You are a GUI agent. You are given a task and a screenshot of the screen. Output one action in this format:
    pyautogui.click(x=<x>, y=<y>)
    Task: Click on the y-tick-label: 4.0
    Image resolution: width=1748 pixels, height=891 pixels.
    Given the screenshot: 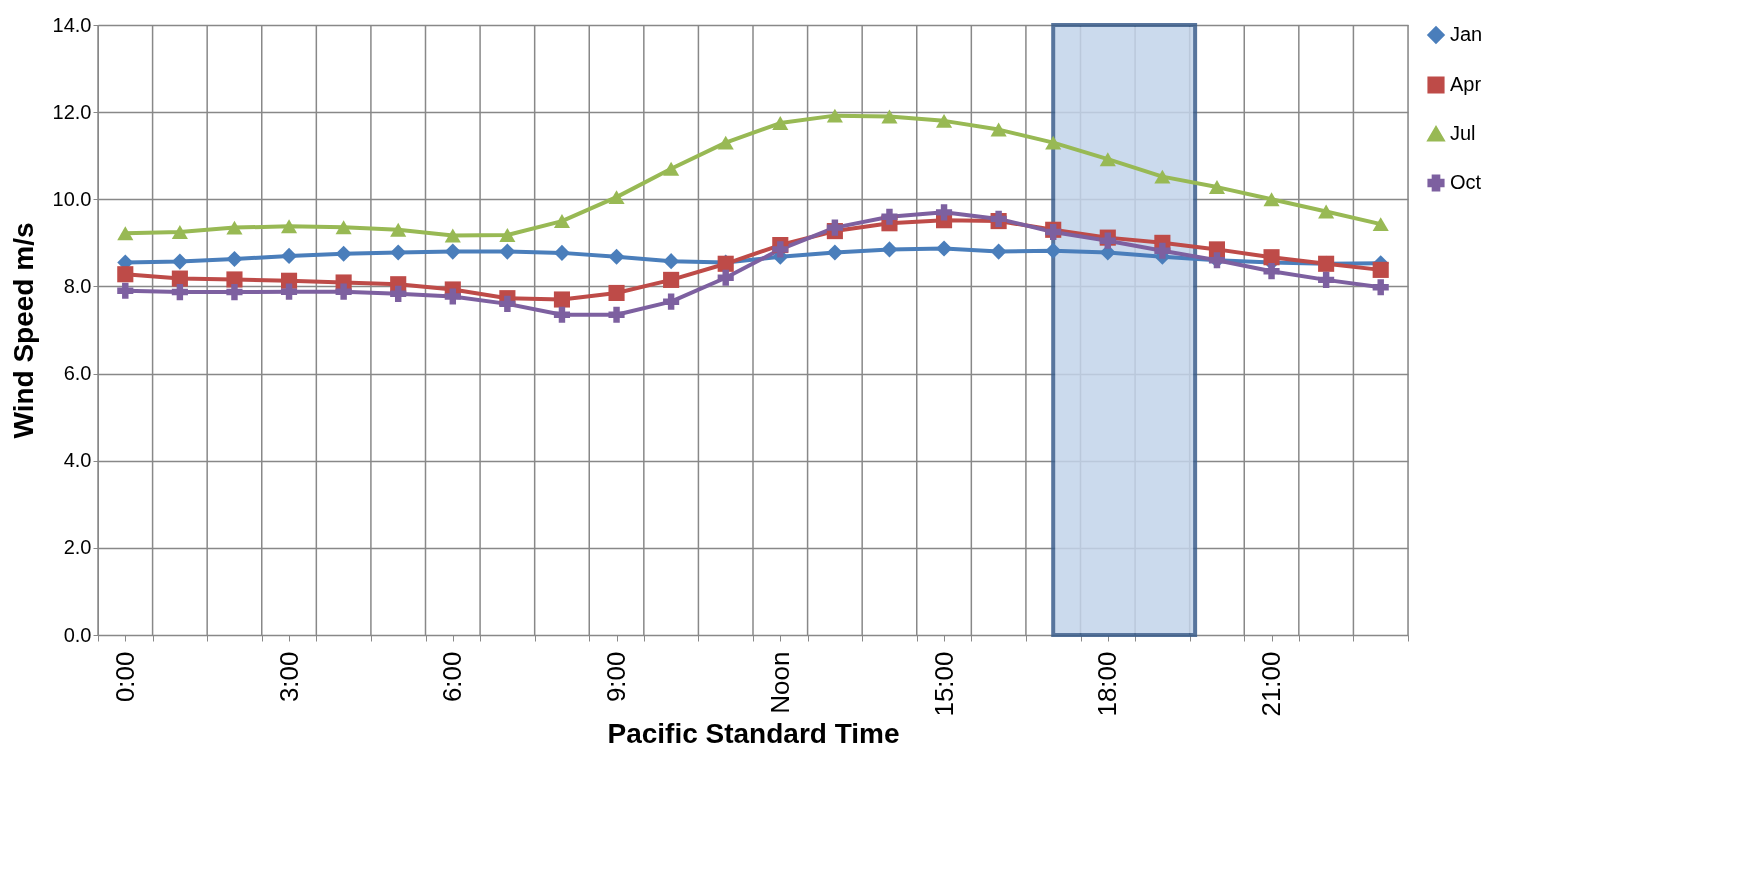 What is the action you would take?
    pyautogui.click(x=77, y=460)
    